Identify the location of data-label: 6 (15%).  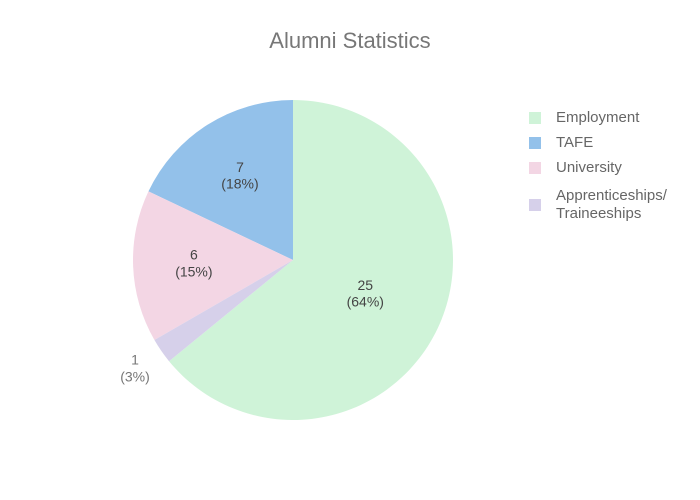
(193, 262).